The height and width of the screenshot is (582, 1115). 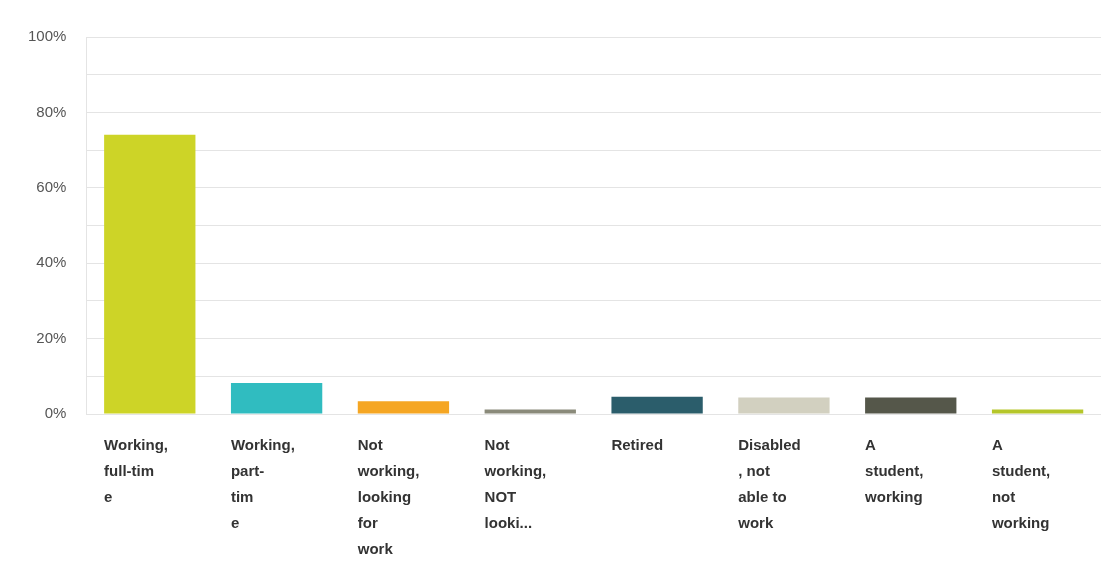 What do you see at coordinates (51, 337) in the screenshot?
I see `y-tick-label: 20%` at bounding box center [51, 337].